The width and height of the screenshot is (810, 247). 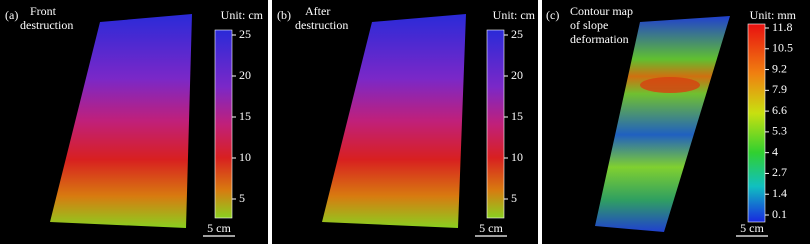 I want to click on panel-title: deformation, so click(x=599, y=39).